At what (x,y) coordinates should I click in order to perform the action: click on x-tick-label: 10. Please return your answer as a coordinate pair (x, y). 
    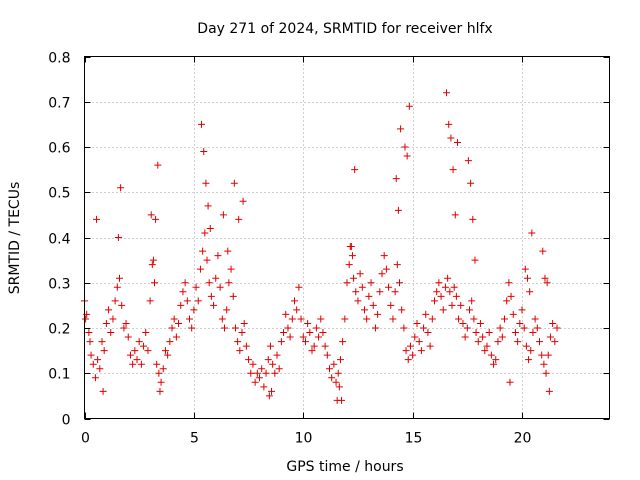
    Looking at the image, I should click on (304, 439).